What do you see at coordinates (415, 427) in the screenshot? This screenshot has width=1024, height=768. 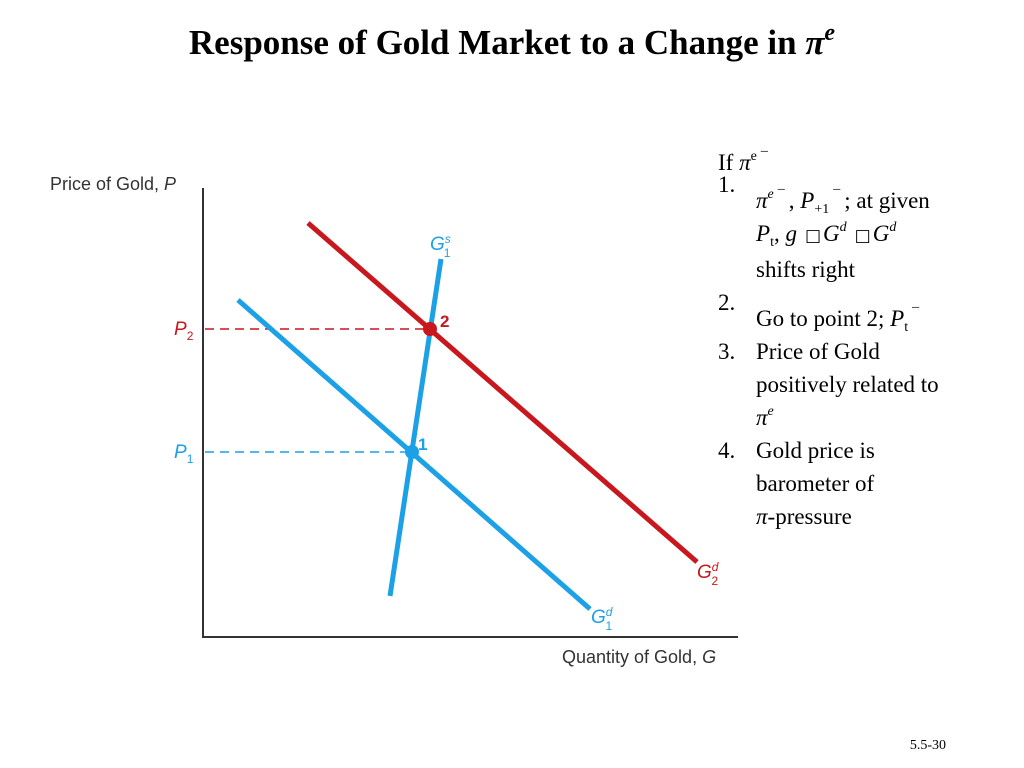 I see `supply-curve-gs1` at bounding box center [415, 427].